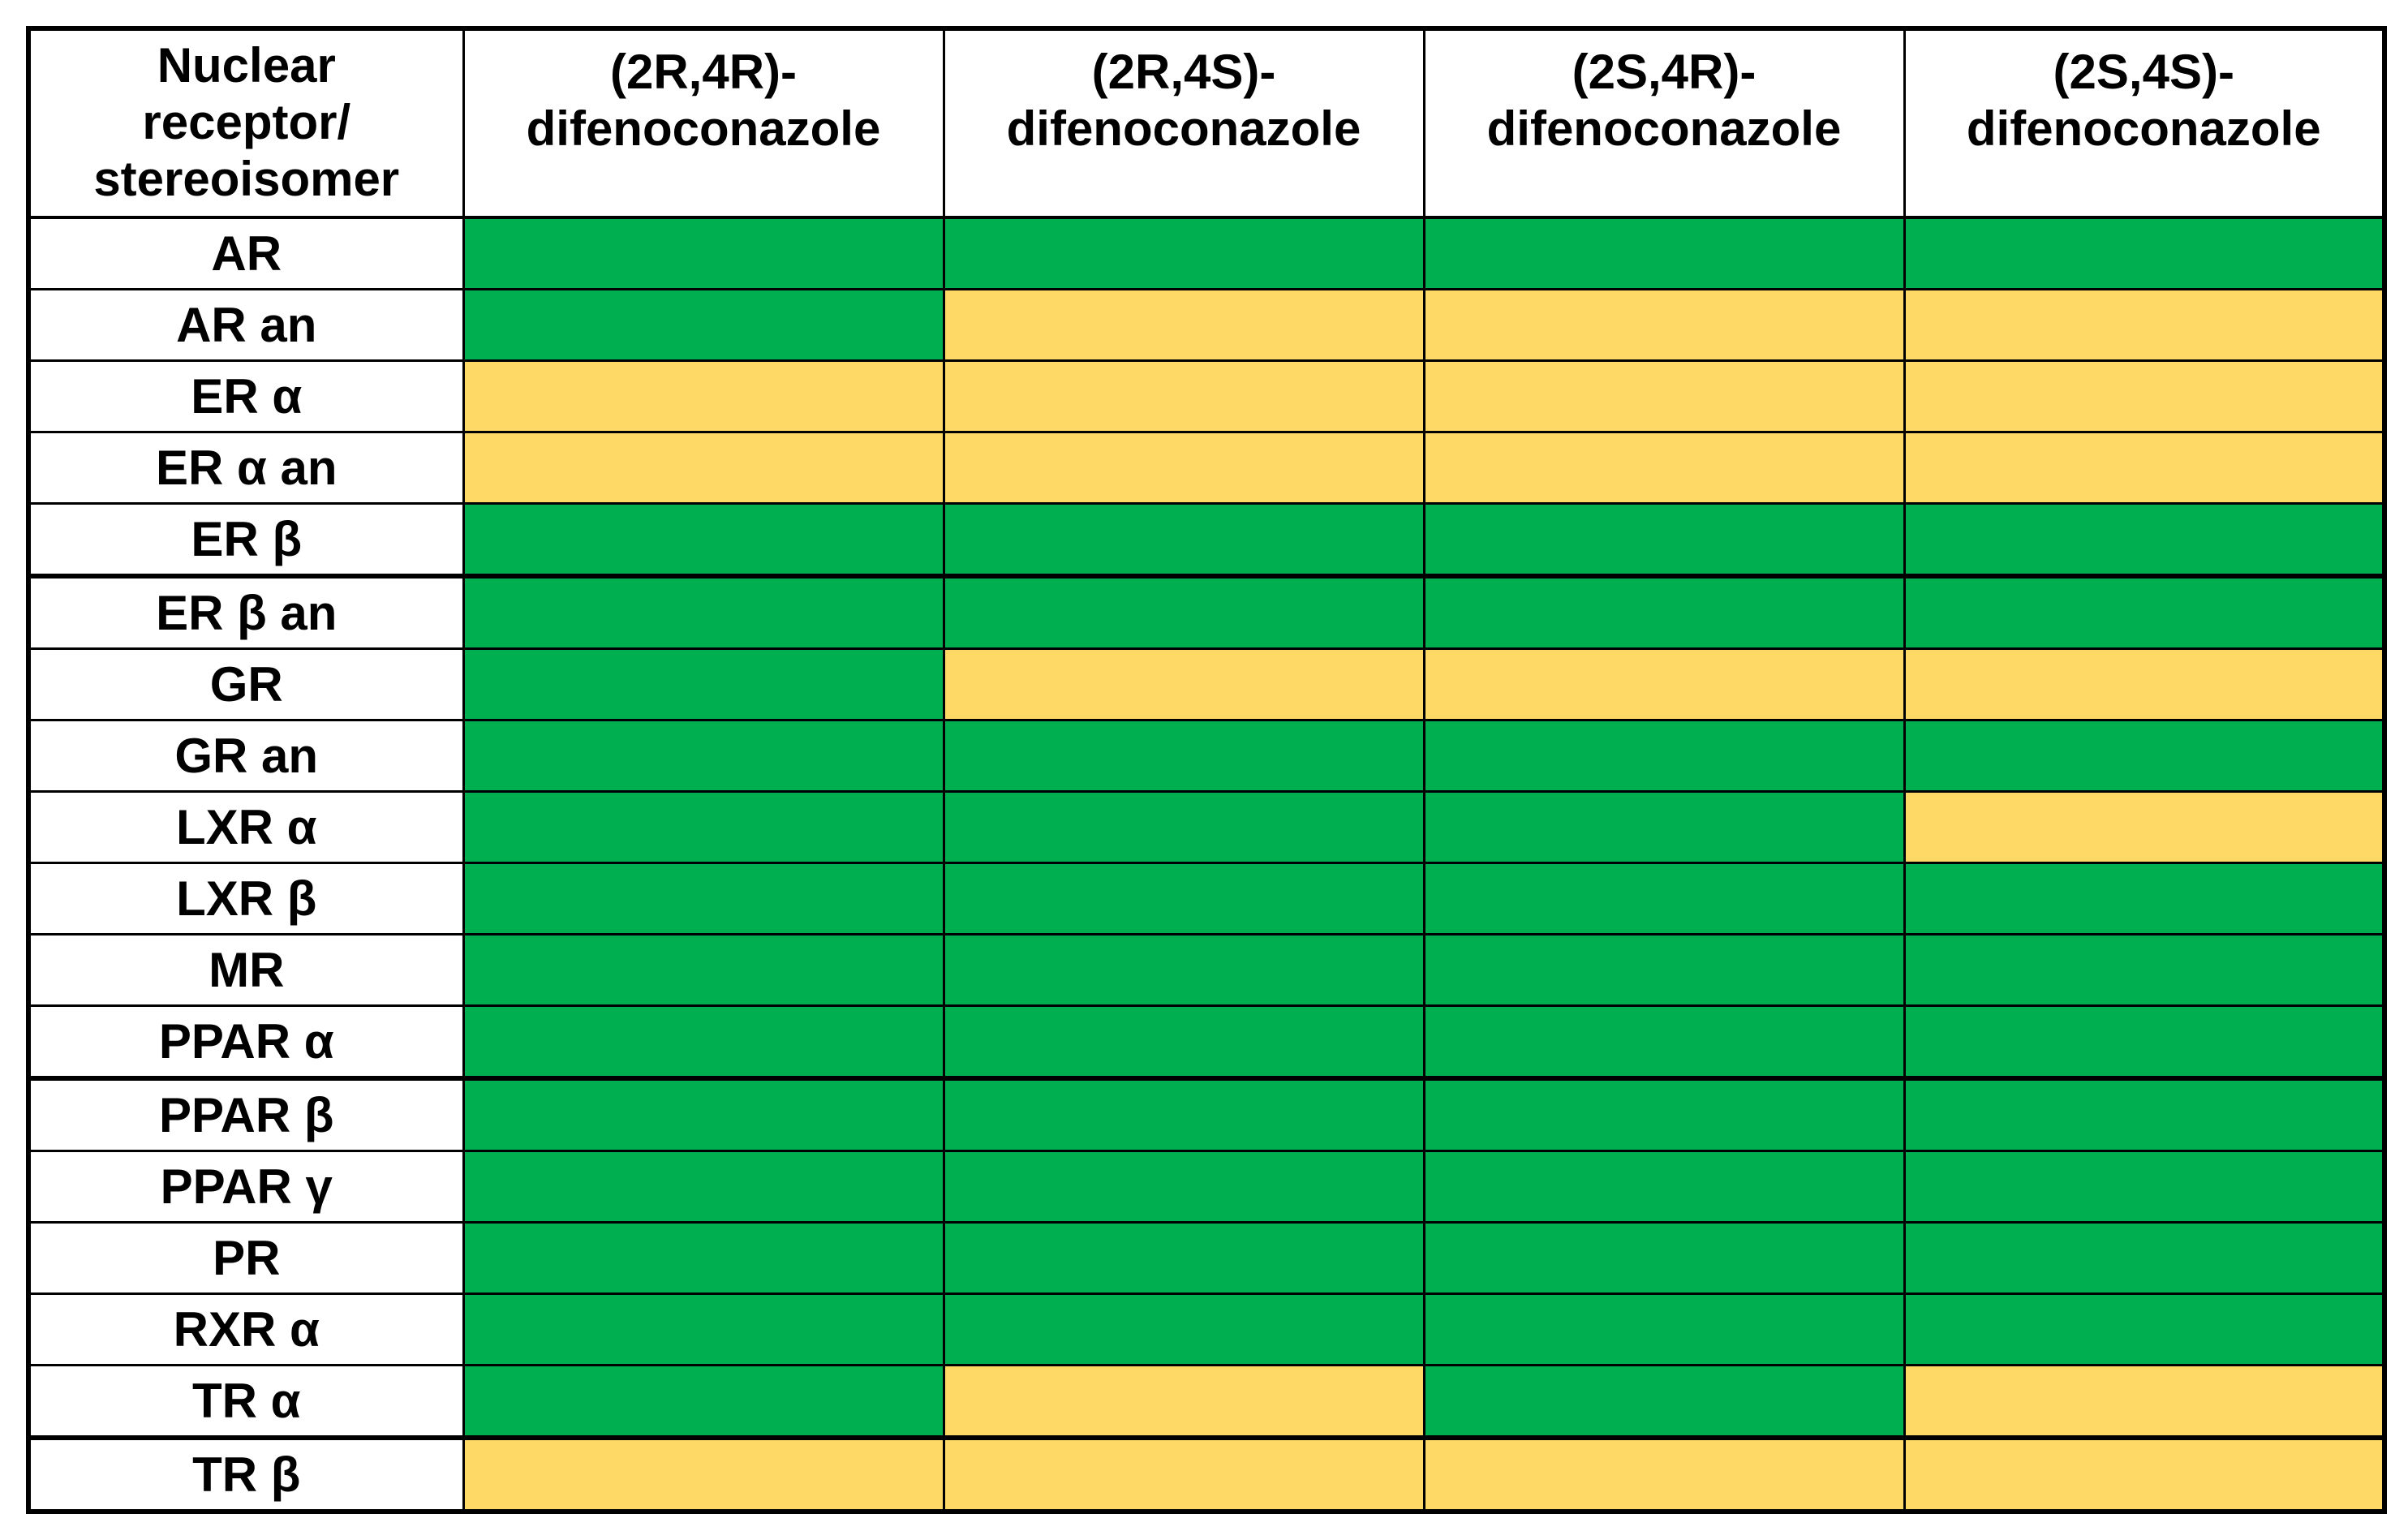  What do you see at coordinates (246, 684) in the screenshot?
I see `row-label: GR` at bounding box center [246, 684].